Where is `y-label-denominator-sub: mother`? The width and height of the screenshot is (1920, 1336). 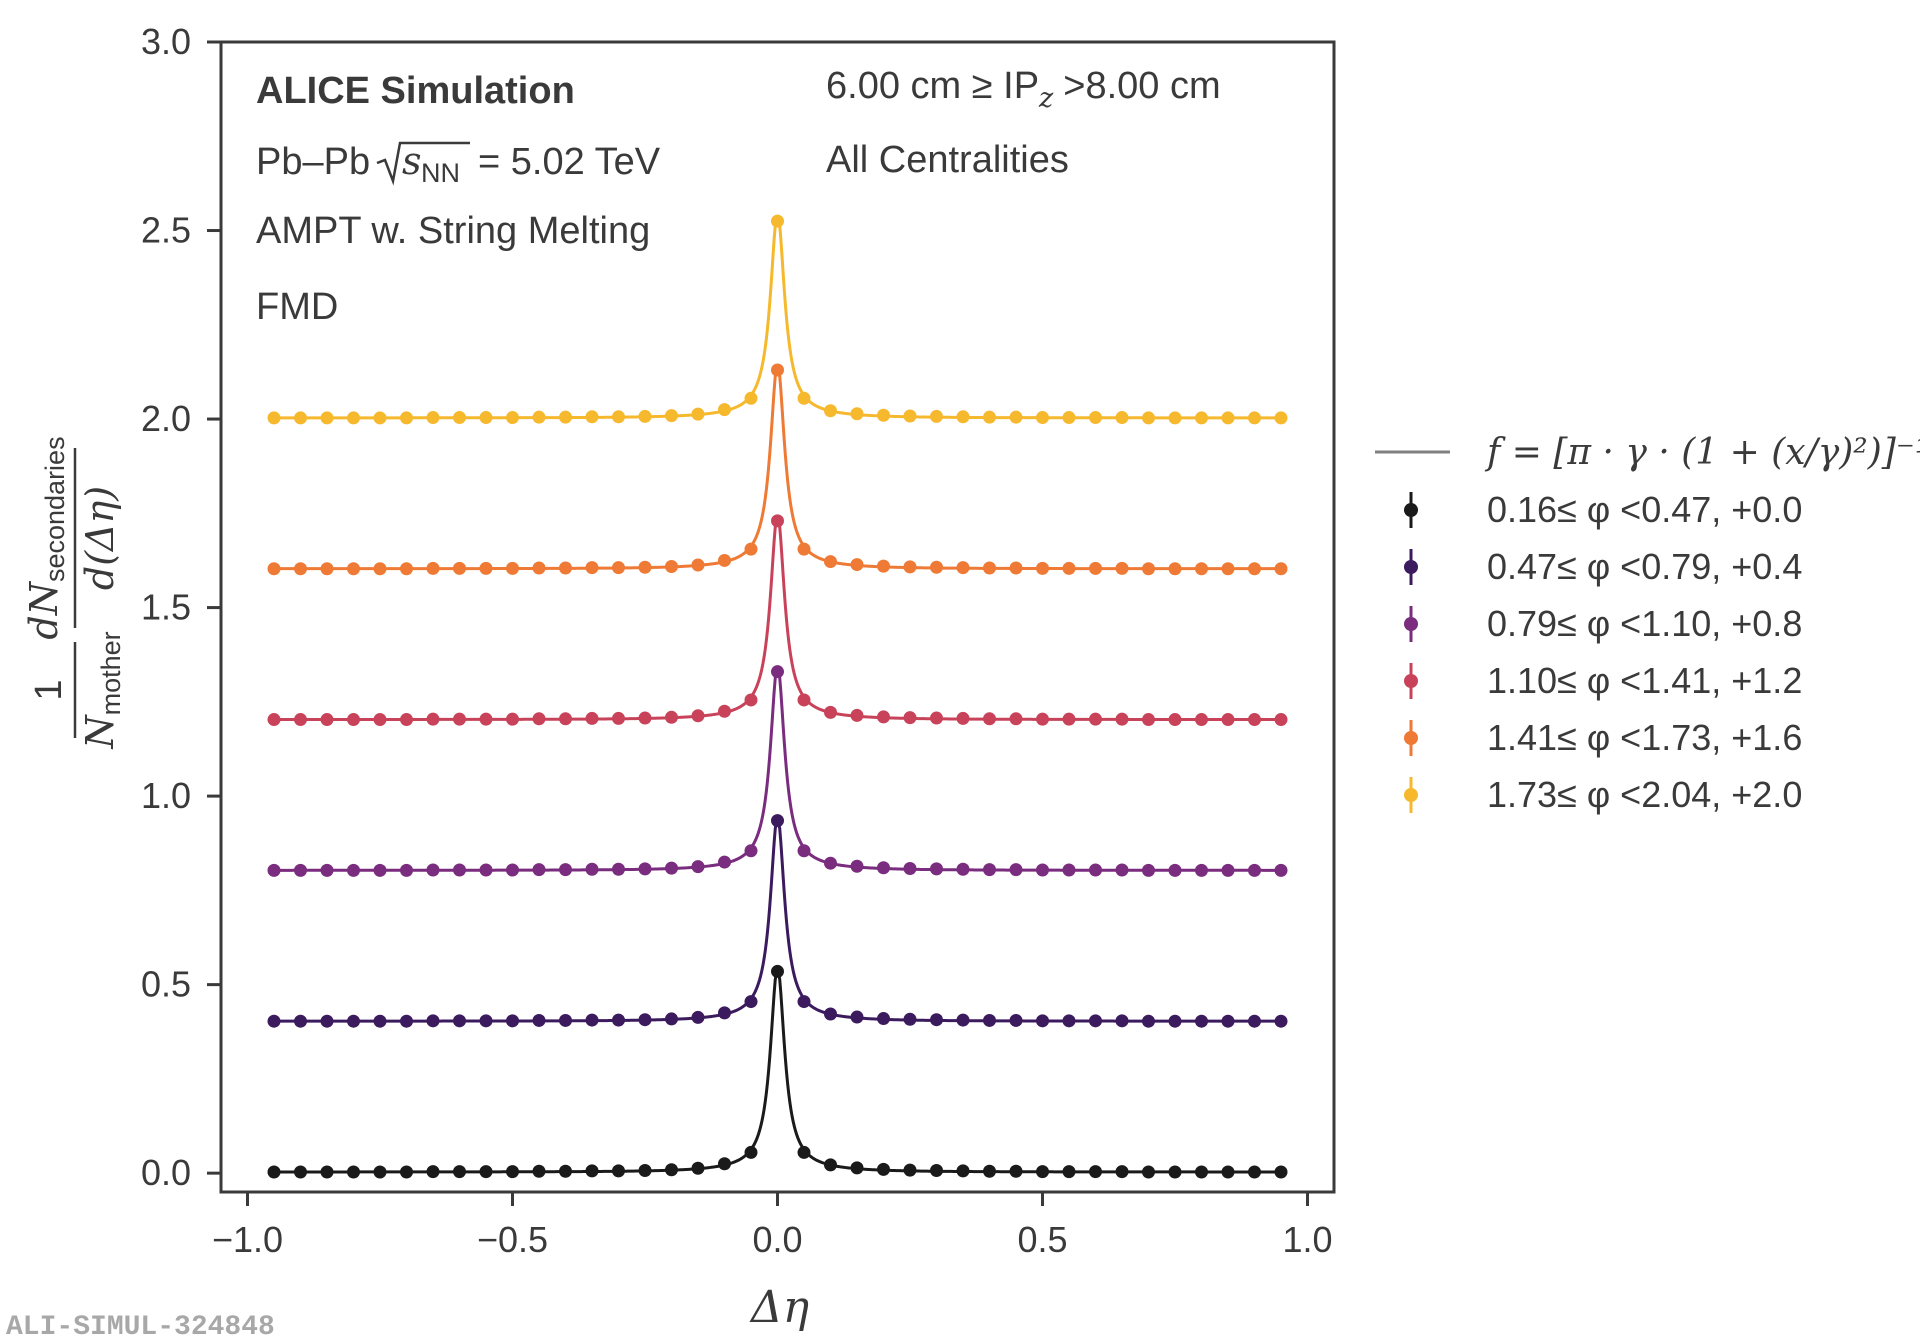
y-label-denominator-sub: mother is located at coordinates (111, 673).